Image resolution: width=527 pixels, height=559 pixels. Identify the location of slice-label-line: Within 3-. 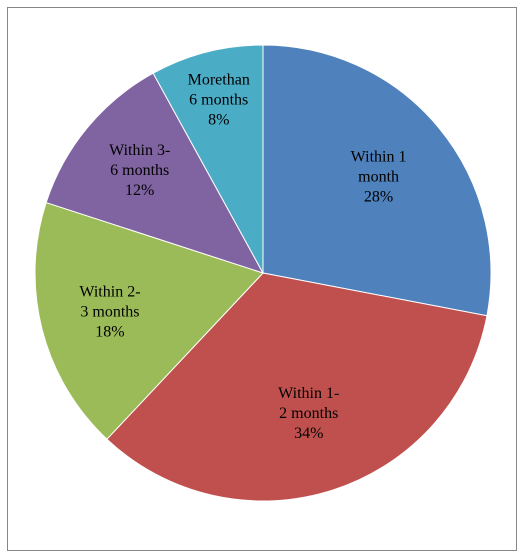
(139, 150).